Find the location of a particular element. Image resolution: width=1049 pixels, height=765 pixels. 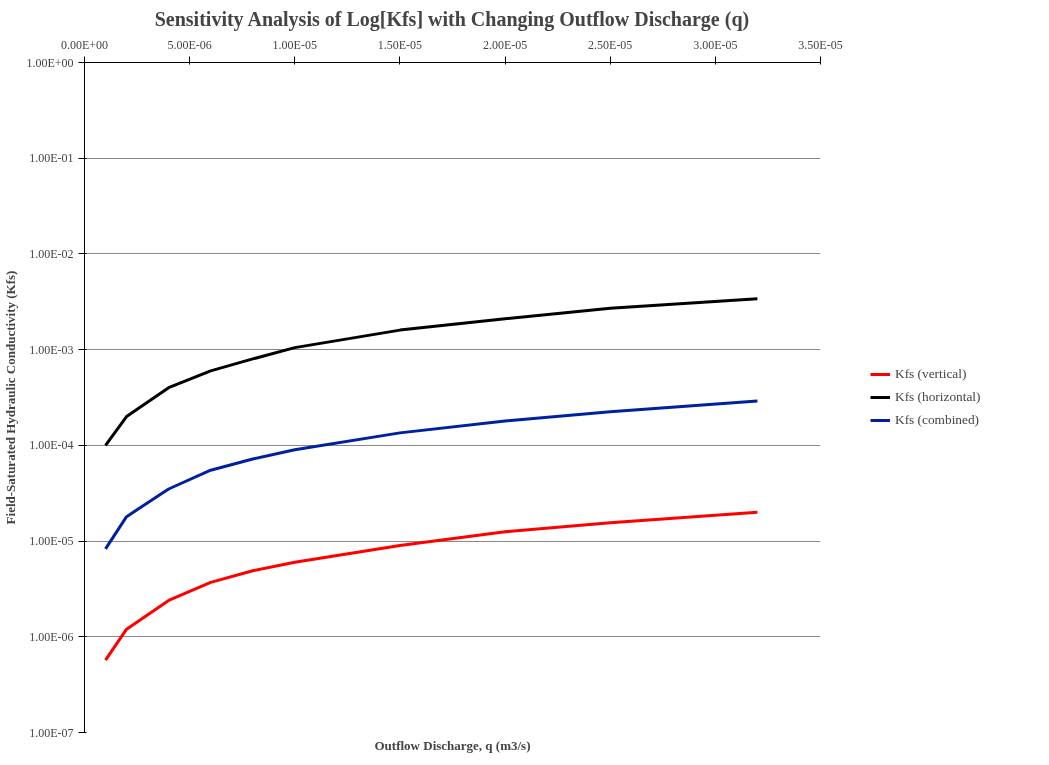

legend-label: Kfs (vertical) is located at coordinates (931, 374).